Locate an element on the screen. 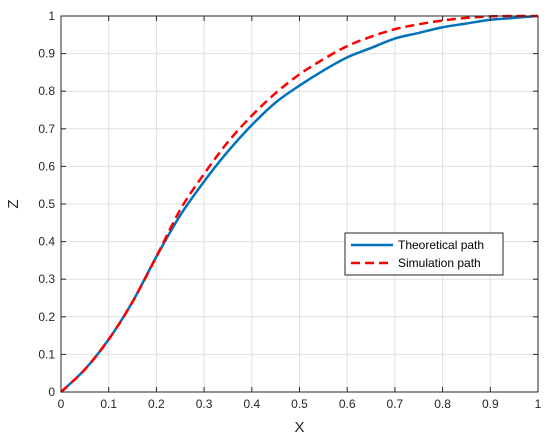  y-tick-label: 1 is located at coordinates (51, 16).